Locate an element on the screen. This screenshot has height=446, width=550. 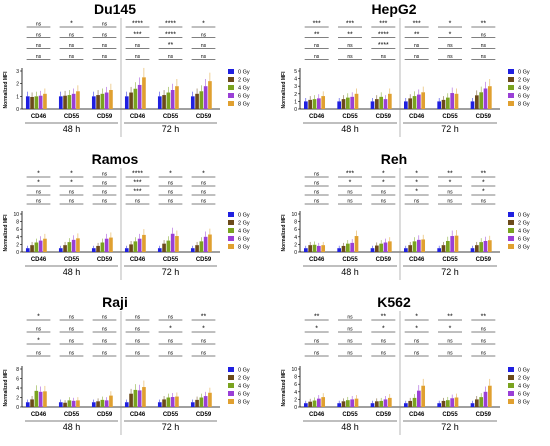
y-tick-label: 8 is located at coordinates (295, 223).